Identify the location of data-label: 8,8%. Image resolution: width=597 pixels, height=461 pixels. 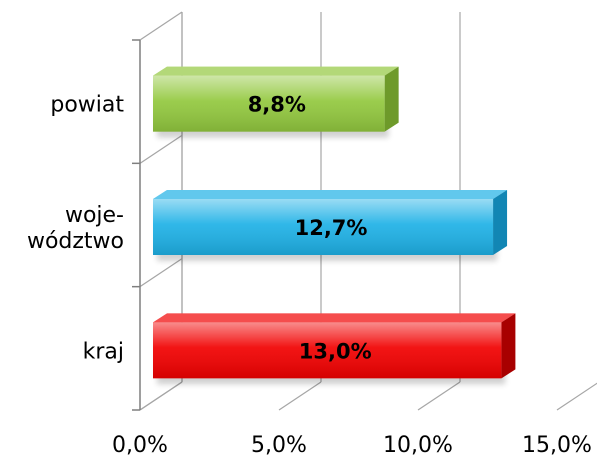
(277, 105).